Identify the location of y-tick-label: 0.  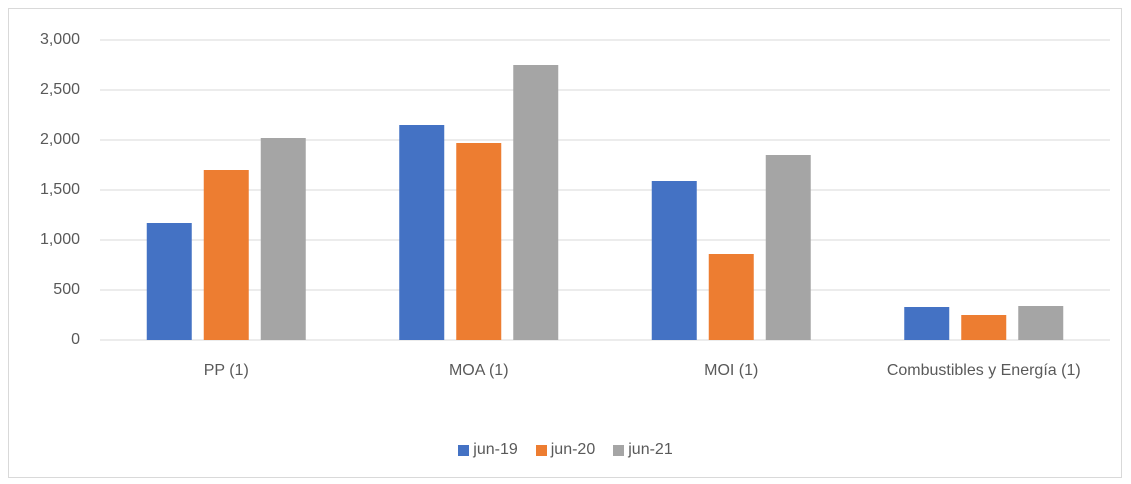
(75, 339).